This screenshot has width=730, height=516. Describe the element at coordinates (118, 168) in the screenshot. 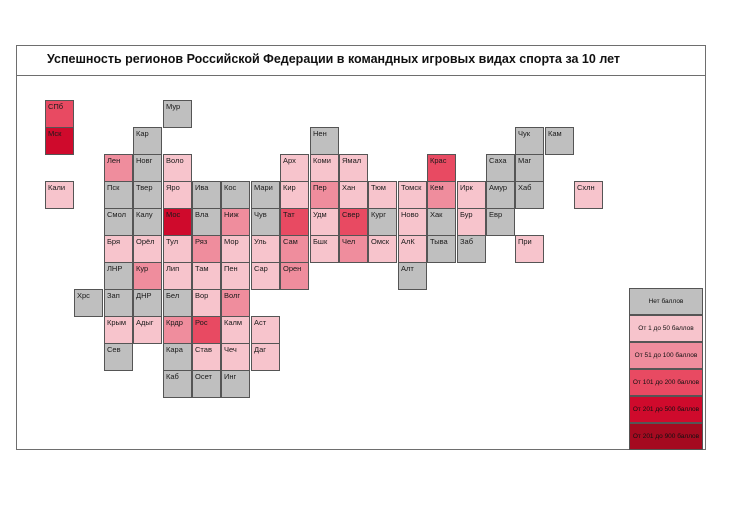

I see `region-tile: Лен` at that location.